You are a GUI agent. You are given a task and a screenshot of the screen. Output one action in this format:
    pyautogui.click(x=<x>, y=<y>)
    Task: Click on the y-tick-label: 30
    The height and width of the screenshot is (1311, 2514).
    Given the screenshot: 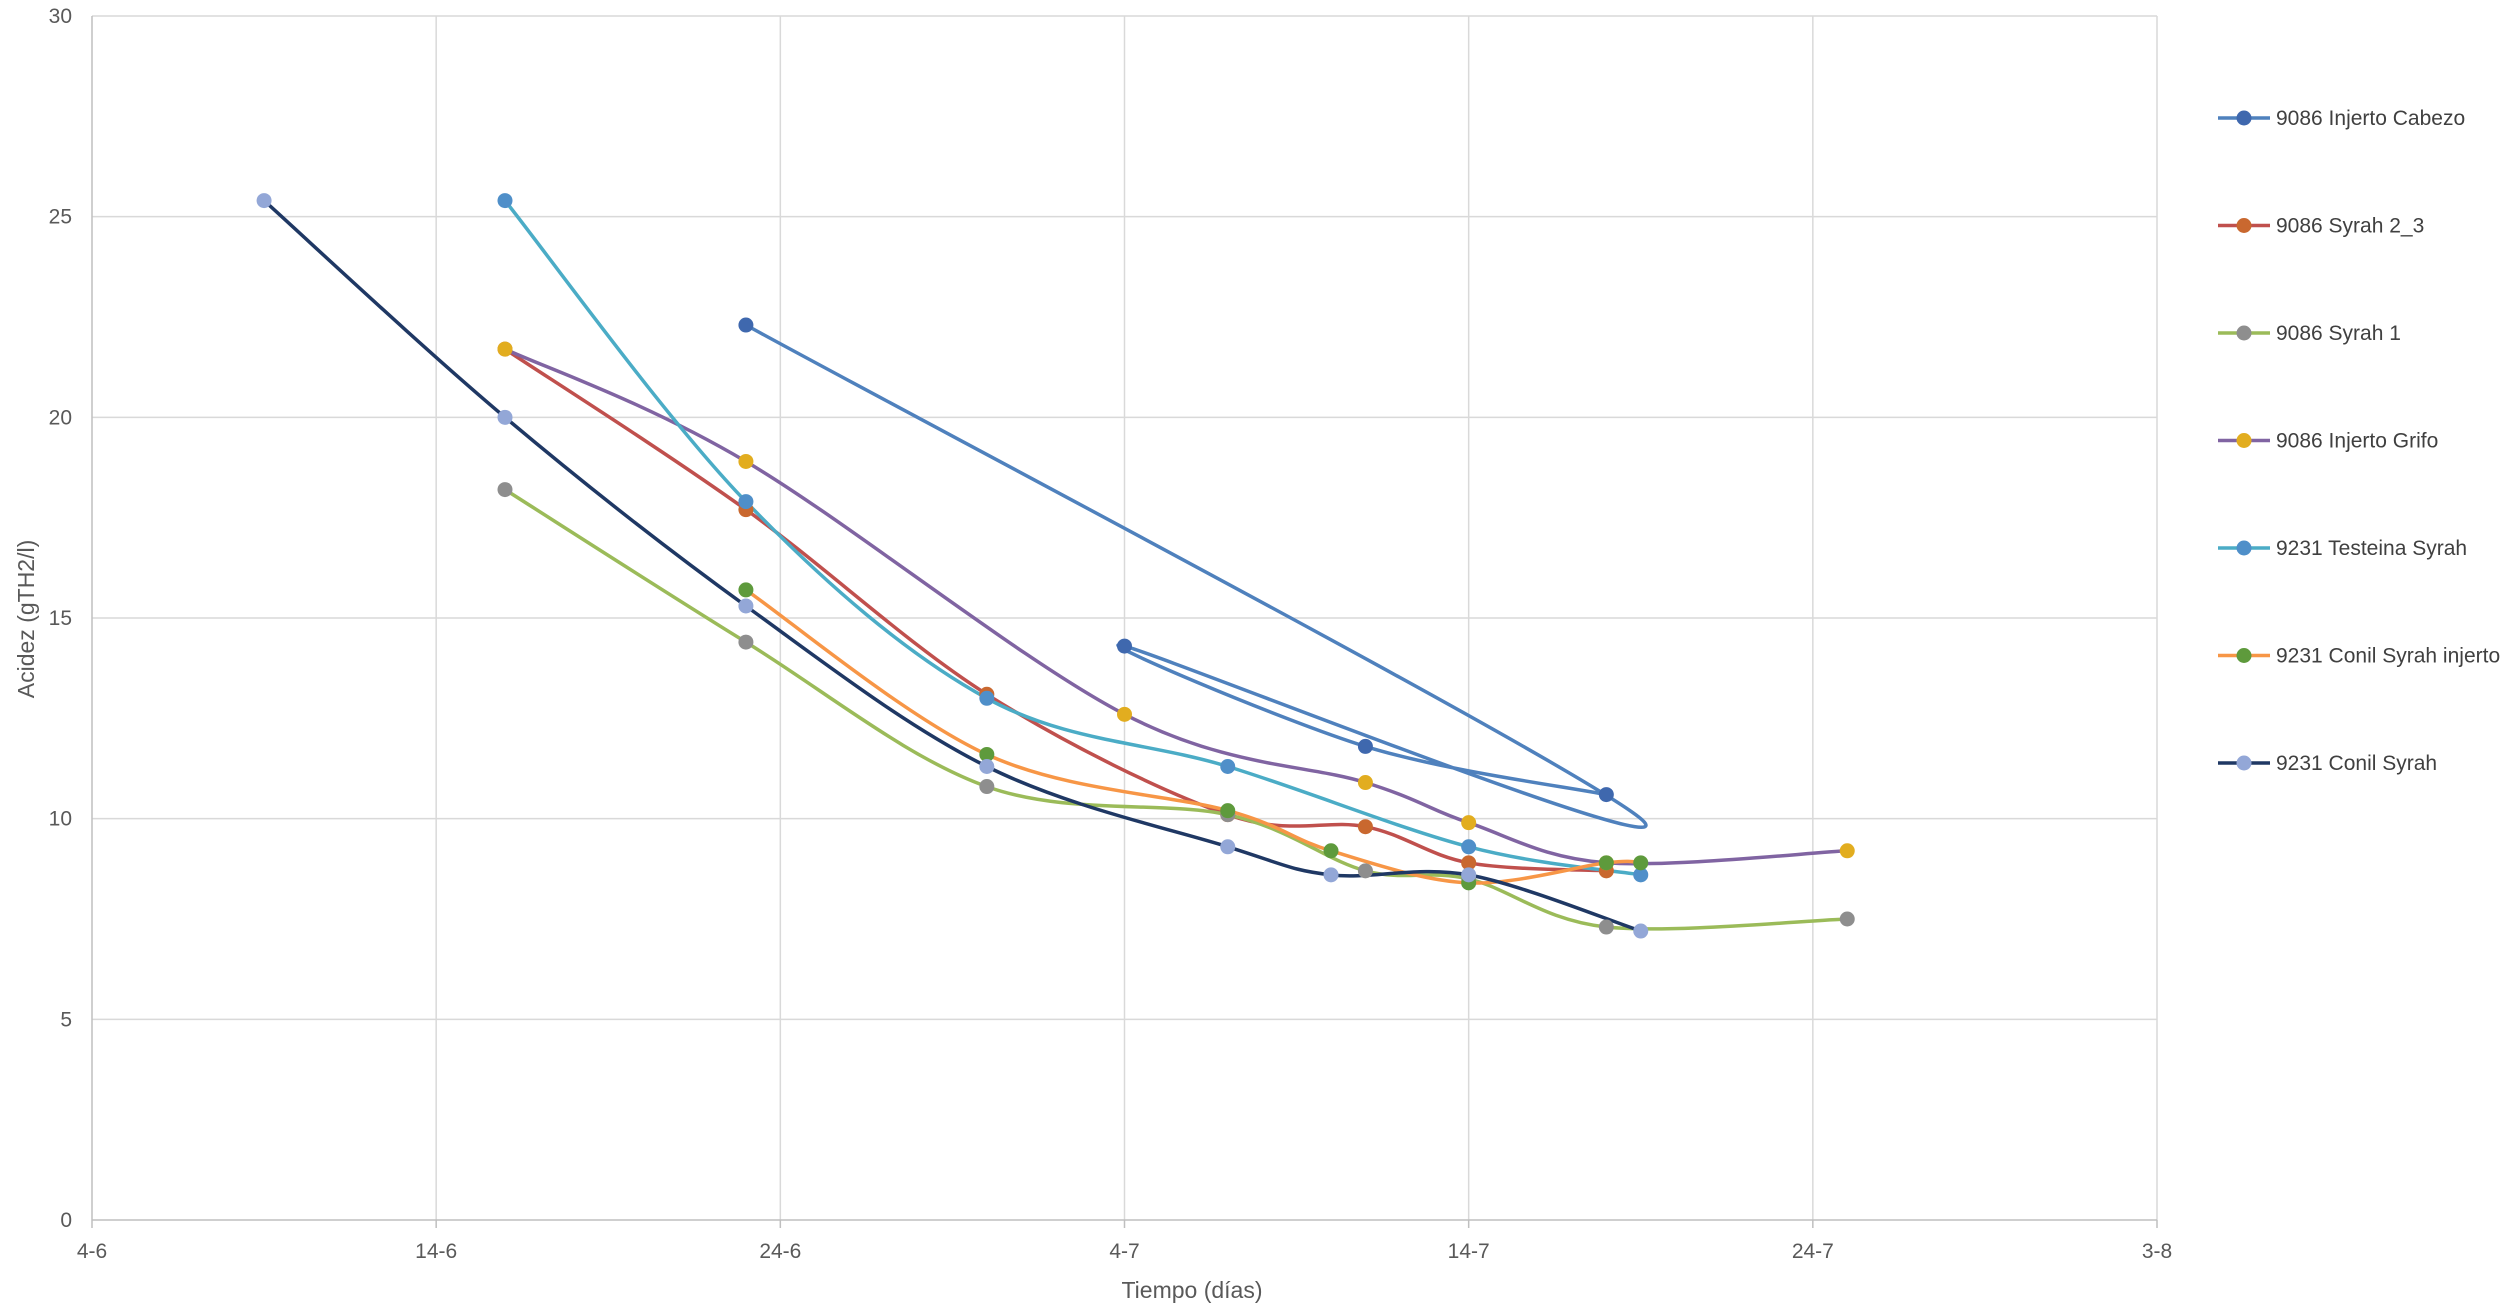 What is the action you would take?
    pyautogui.click(x=60, y=16)
    